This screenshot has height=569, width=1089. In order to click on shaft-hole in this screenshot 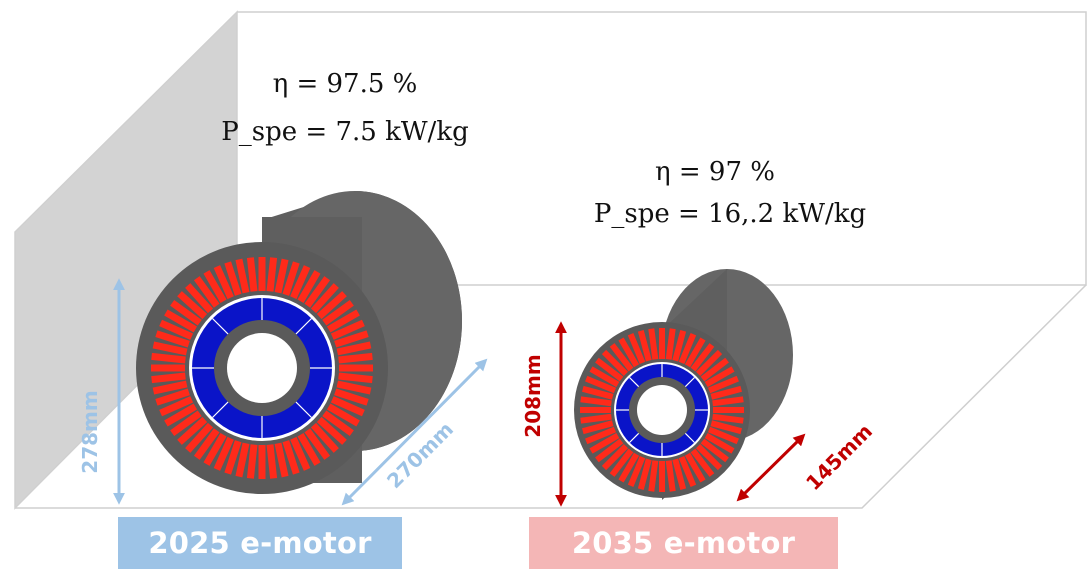, I will do `click(262, 368)`.